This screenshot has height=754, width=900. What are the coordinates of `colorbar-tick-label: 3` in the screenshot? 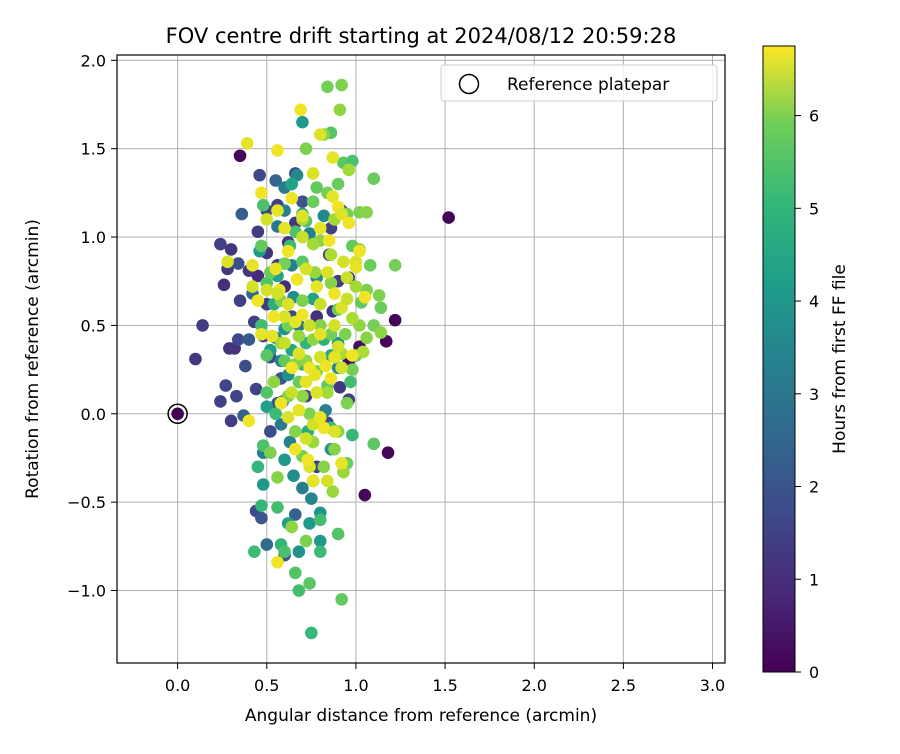 It's located at (814, 394).